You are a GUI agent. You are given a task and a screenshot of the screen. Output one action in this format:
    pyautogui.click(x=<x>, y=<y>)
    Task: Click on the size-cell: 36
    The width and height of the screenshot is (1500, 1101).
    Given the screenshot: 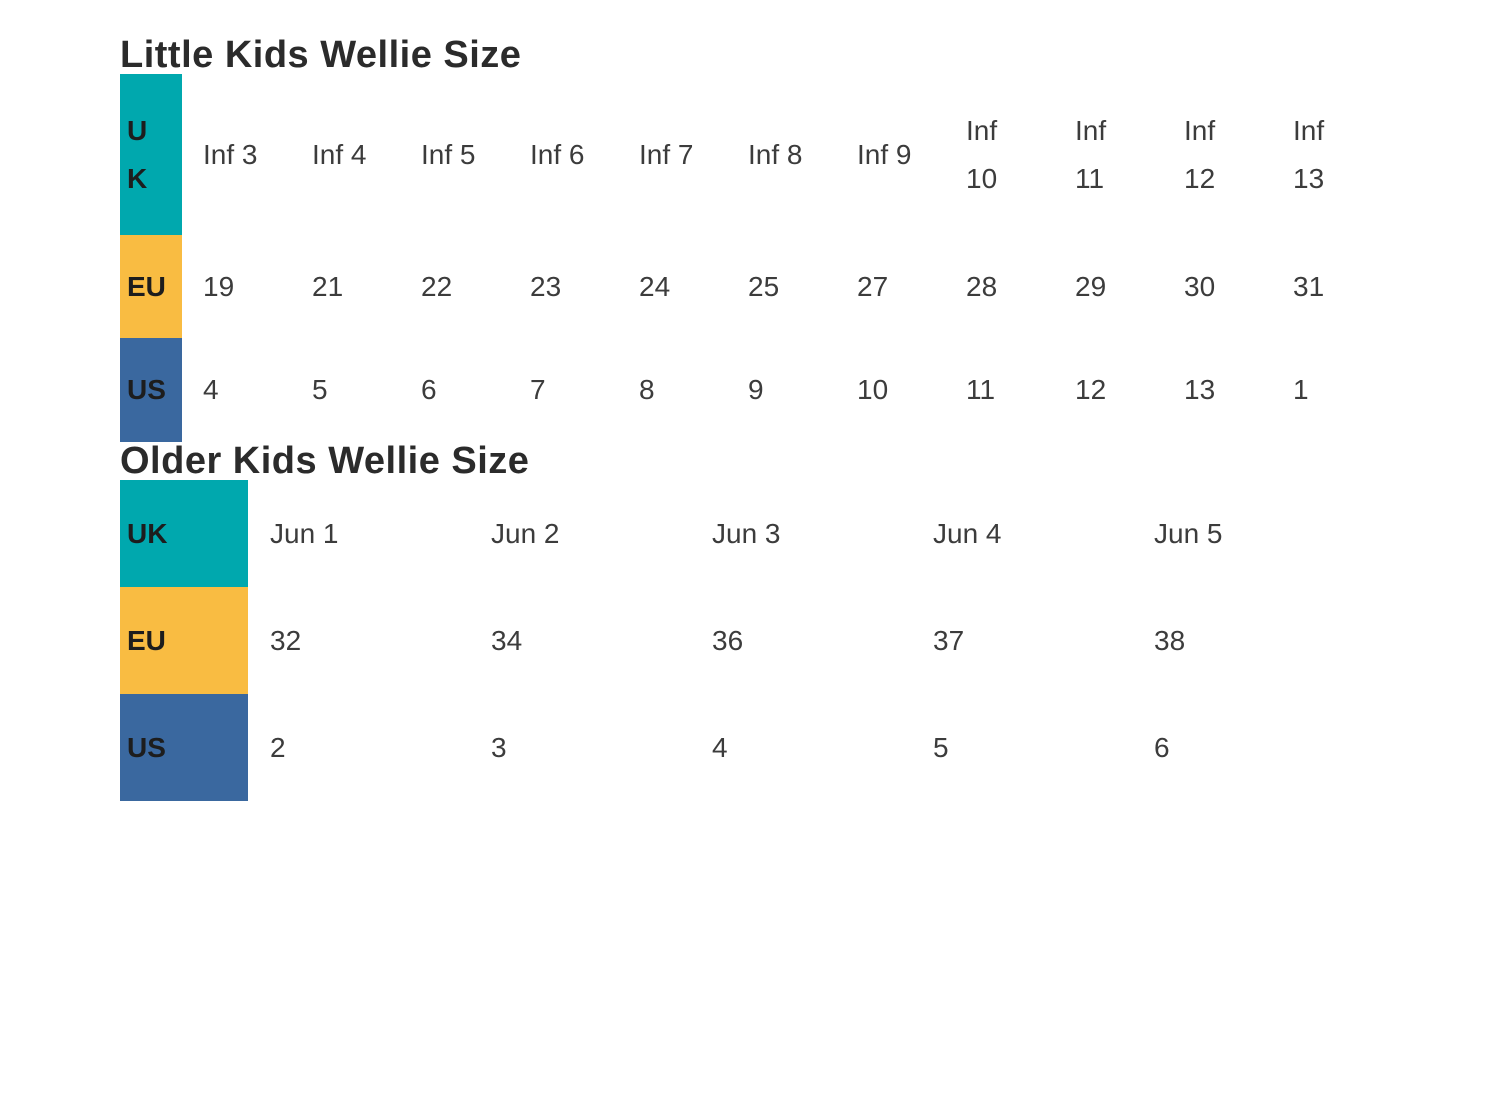 What is the action you would take?
    pyautogui.click(x=800, y=640)
    